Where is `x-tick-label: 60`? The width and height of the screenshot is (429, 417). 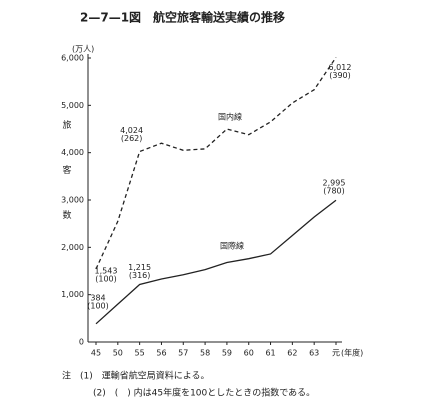 x-tick-label: 60 is located at coordinates (249, 353).